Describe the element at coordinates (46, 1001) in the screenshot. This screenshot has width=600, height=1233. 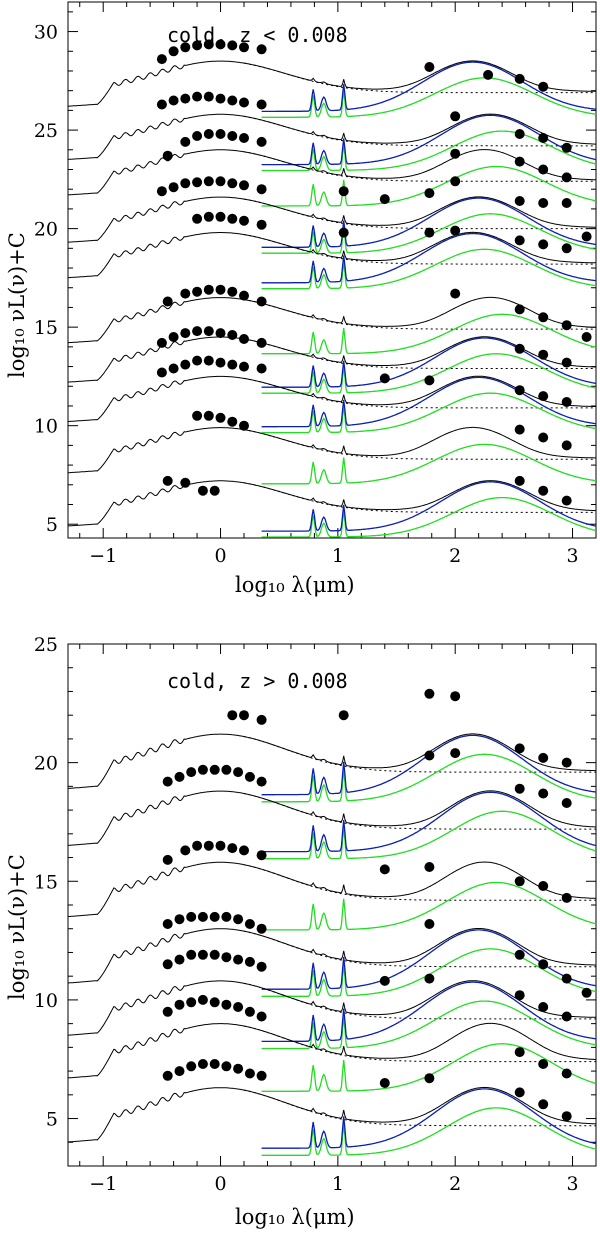
I see `y-tick-label: 10` at that location.